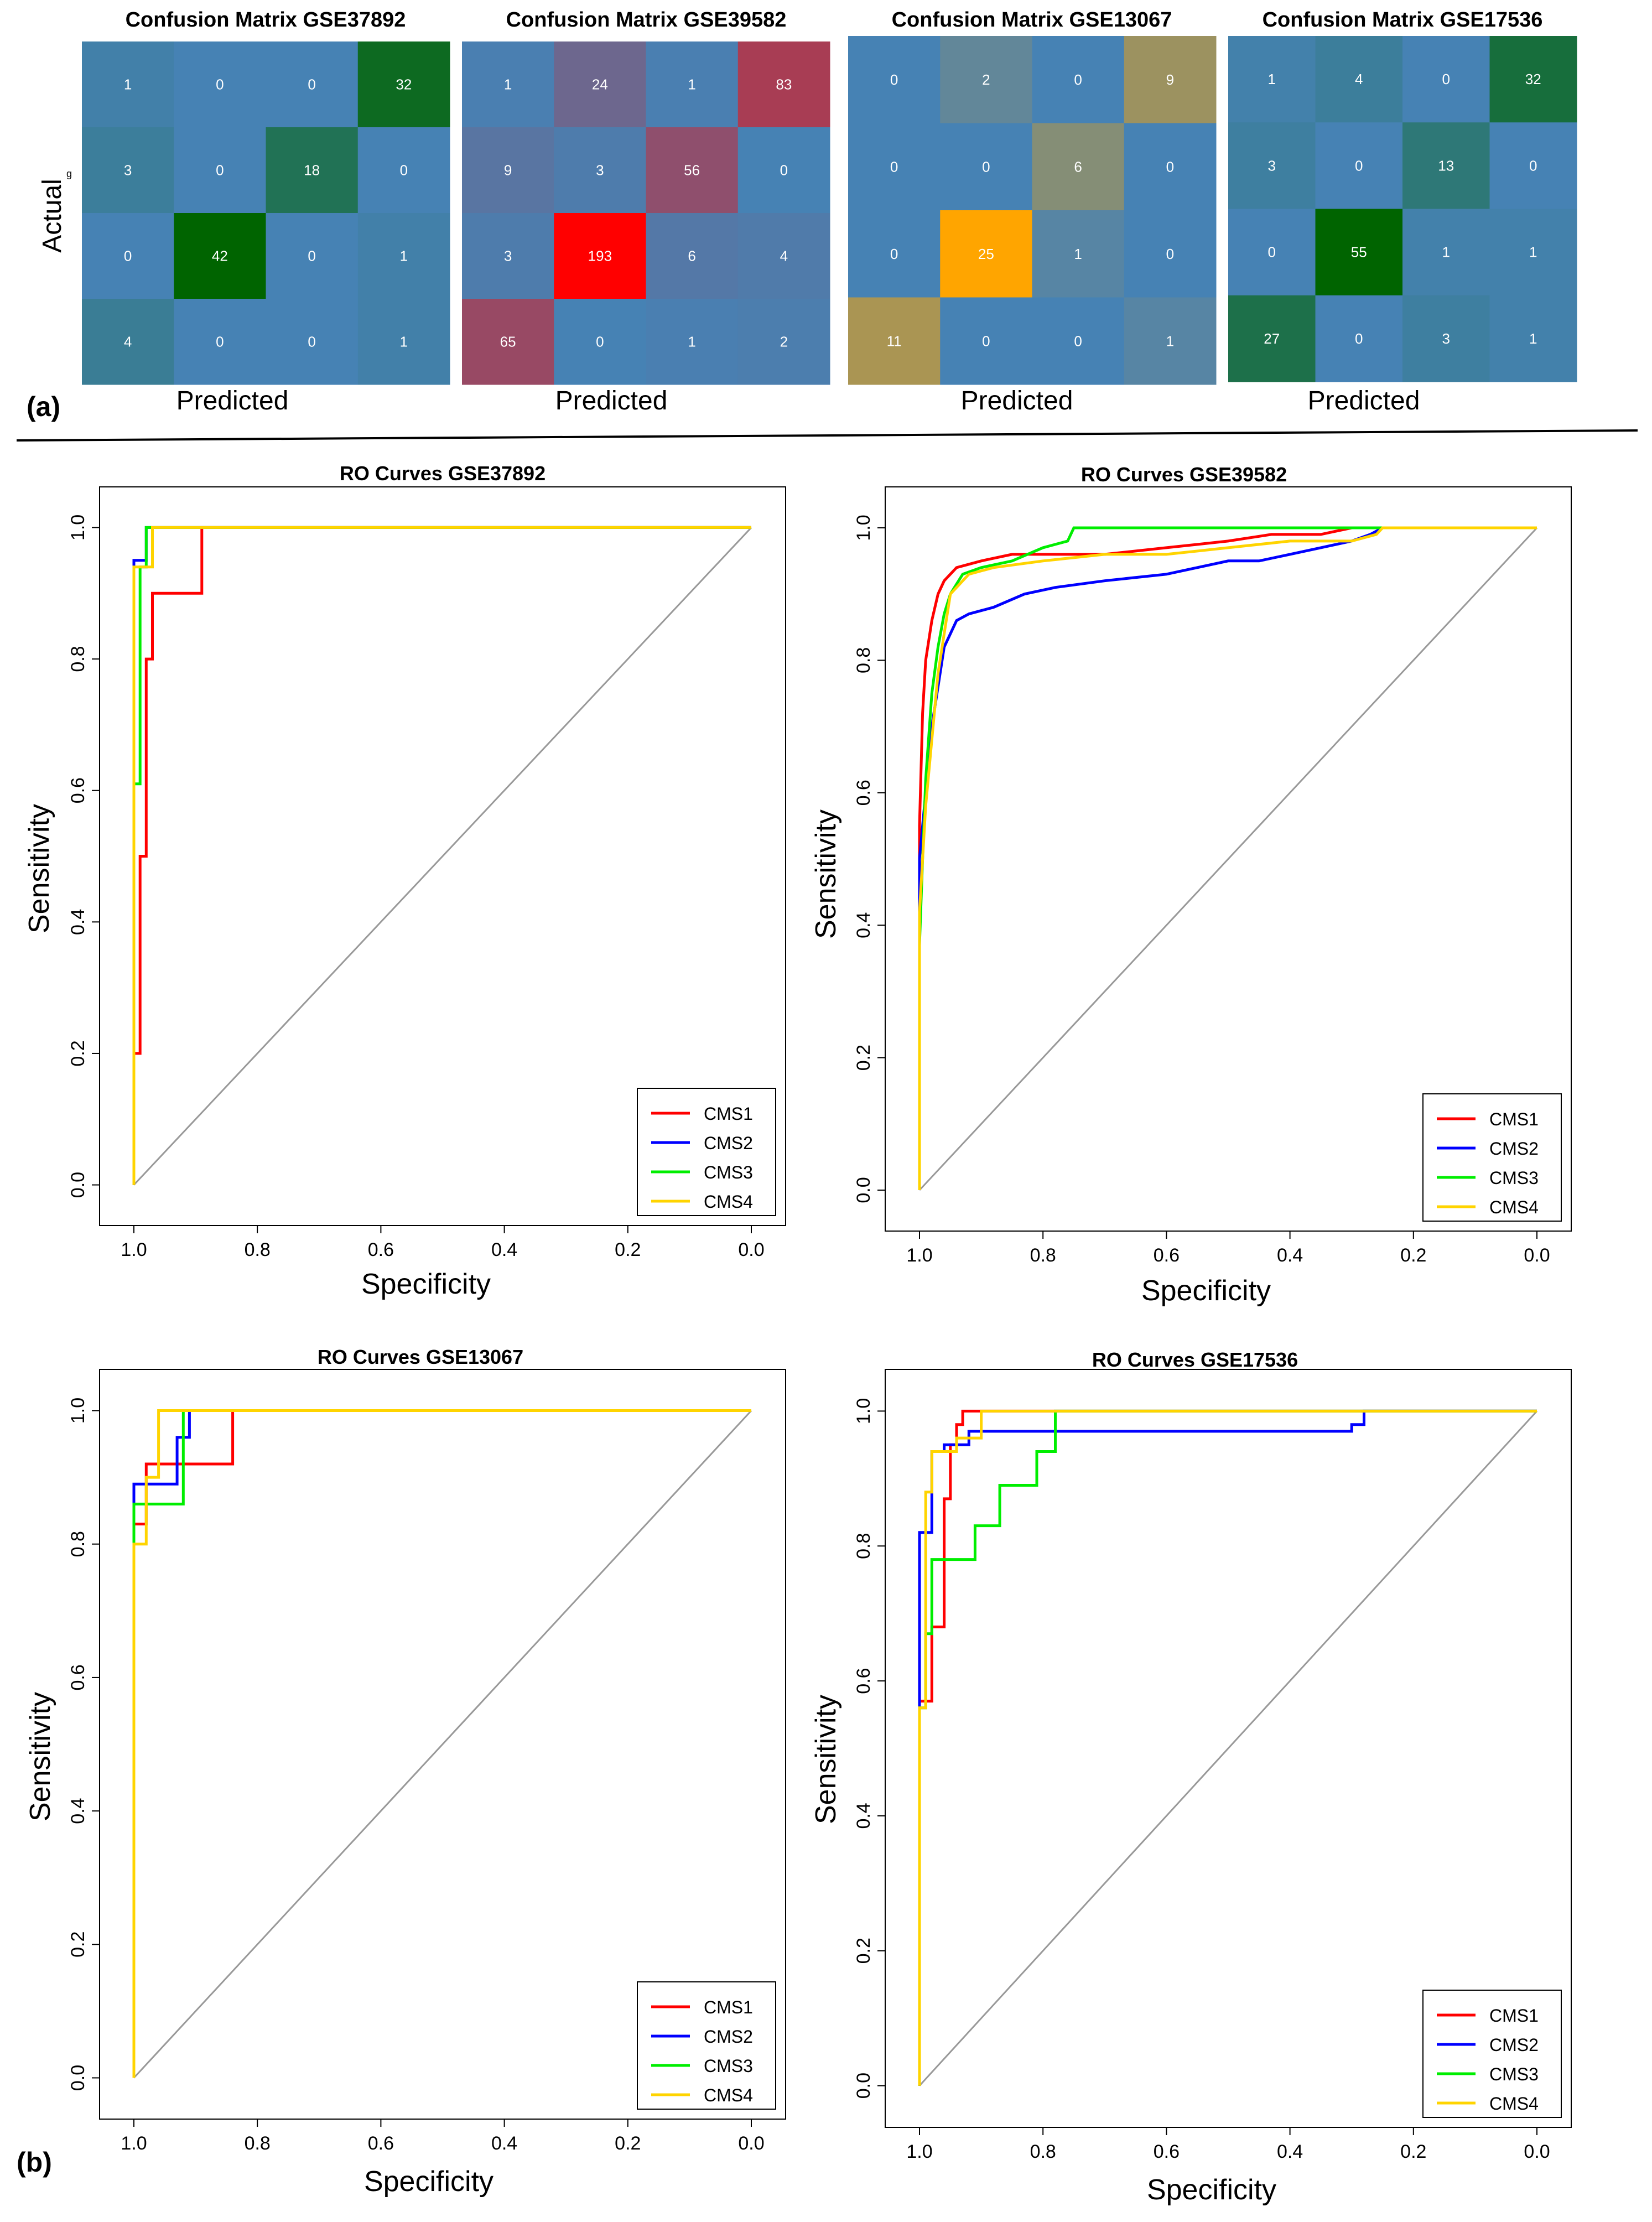 The width and height of the screenshot is (1652, 2222). I want to click on matrix-cell-value: 4, so click(1359, 79).